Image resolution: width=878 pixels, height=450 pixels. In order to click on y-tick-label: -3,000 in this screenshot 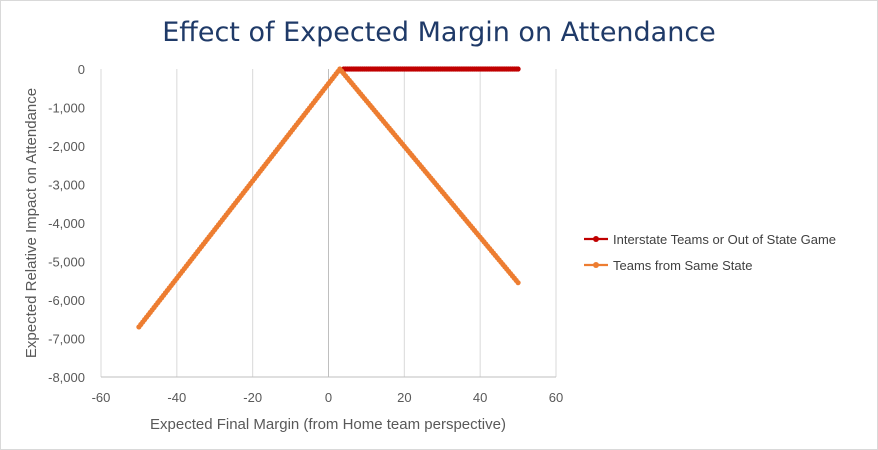, I will do `click(66, 185)`.